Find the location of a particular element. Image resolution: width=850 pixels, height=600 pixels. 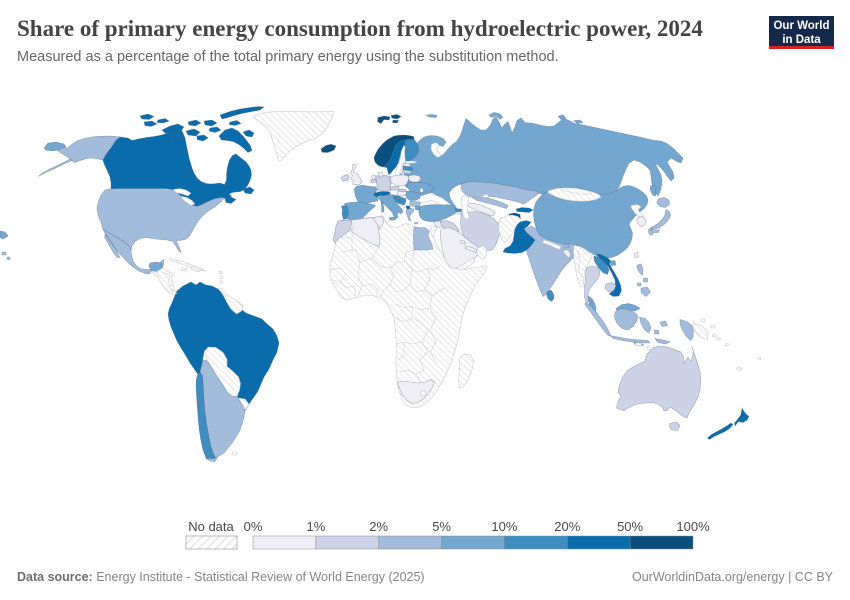

svg-text: 1% is located at coordinates (316, 526).